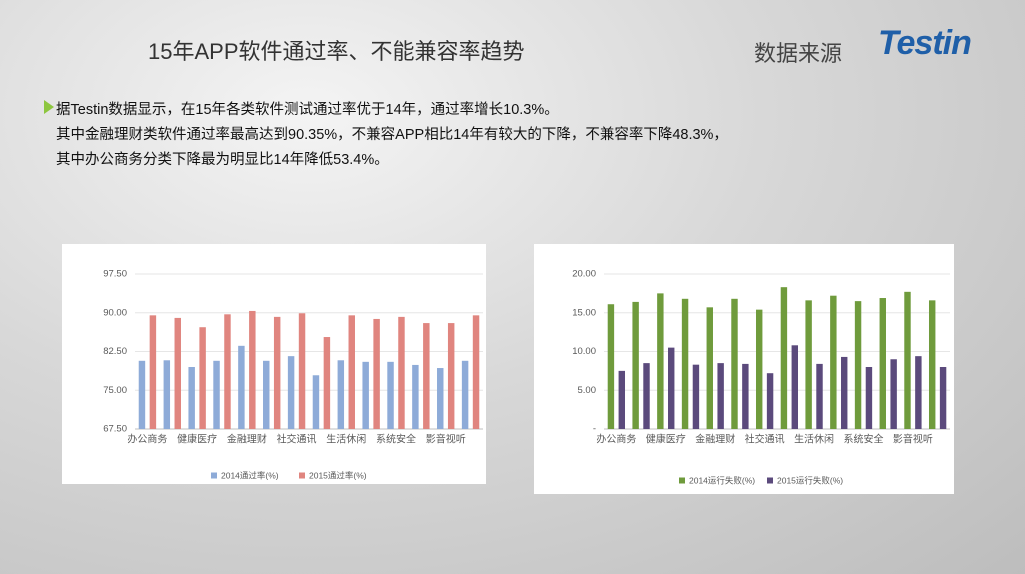 This screenshot has width=1025, height=574. What do you see at coordinates (798, 53) in the screenshot?
I see `source-label: 数据来源` at bounding box center [798, 53].